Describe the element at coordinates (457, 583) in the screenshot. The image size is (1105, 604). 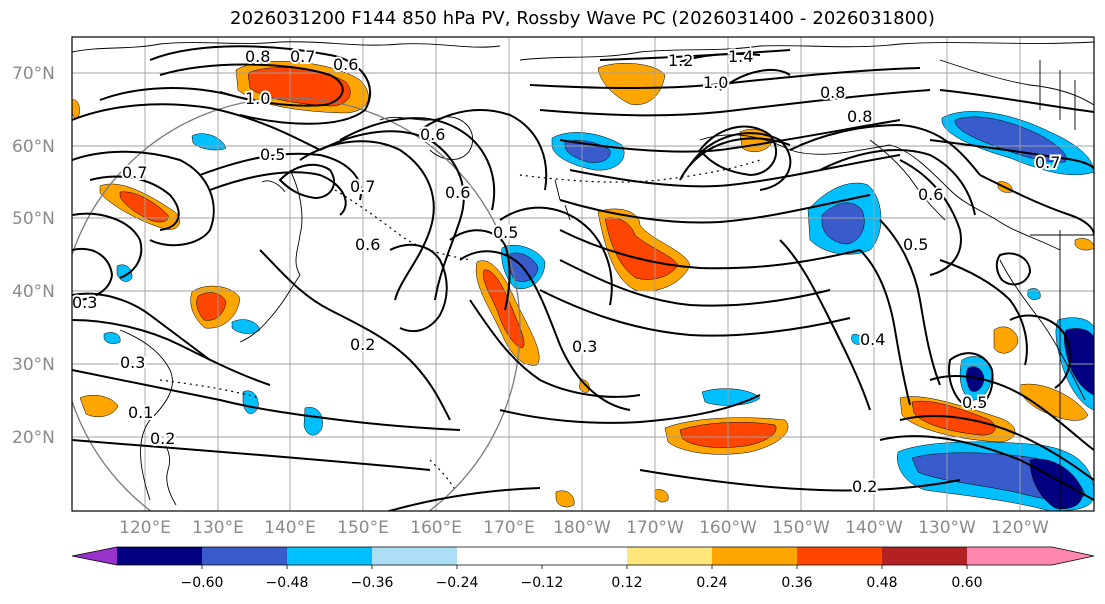
I see `colorbar-tick-label: −0.24` at that location.